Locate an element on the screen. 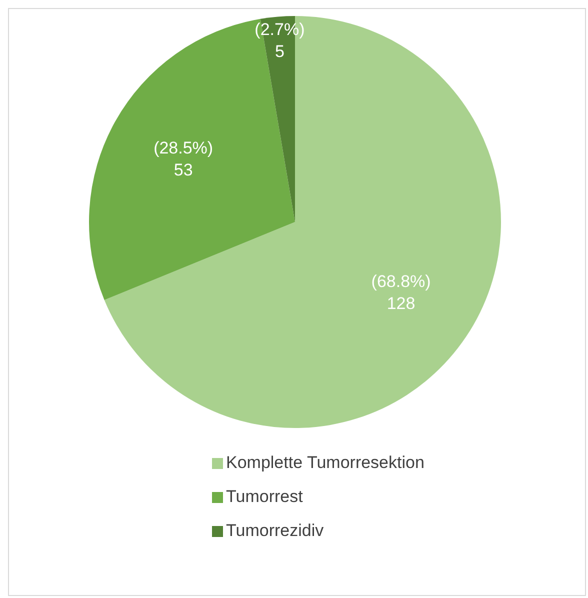 The height and width of the screenshot is (598, 588). legend-label: Tumorrest is located at coordinates (264, 497).